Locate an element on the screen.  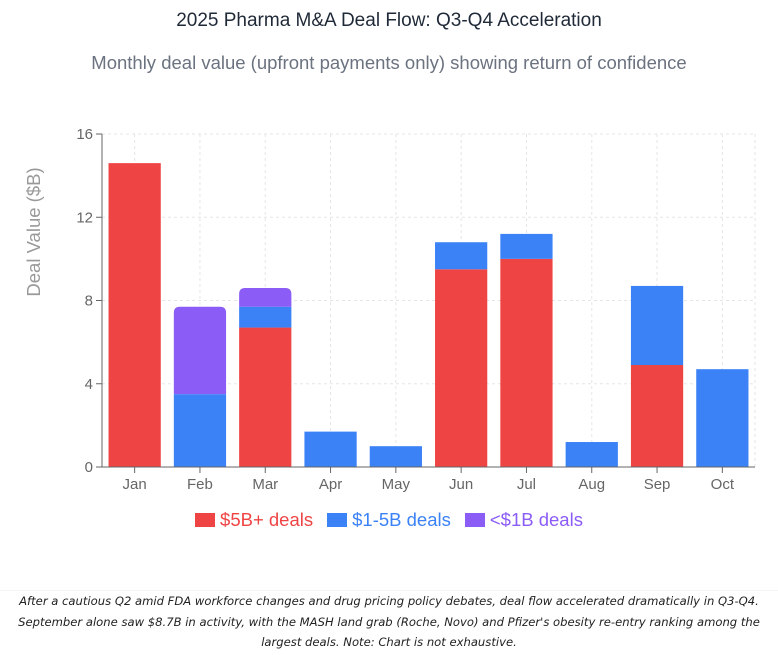
y-axis-title: Deal Value ($B) is located at coordinates (33, 231).